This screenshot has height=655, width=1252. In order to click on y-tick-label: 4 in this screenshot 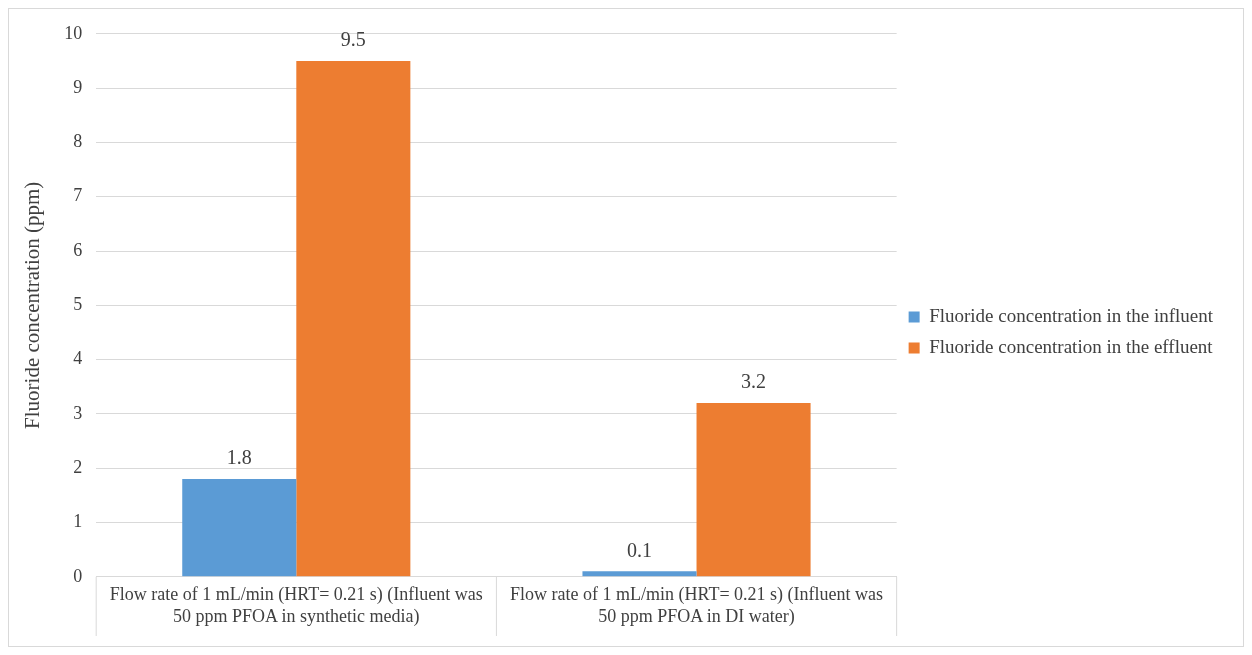, I will do `click(78, 358)`.